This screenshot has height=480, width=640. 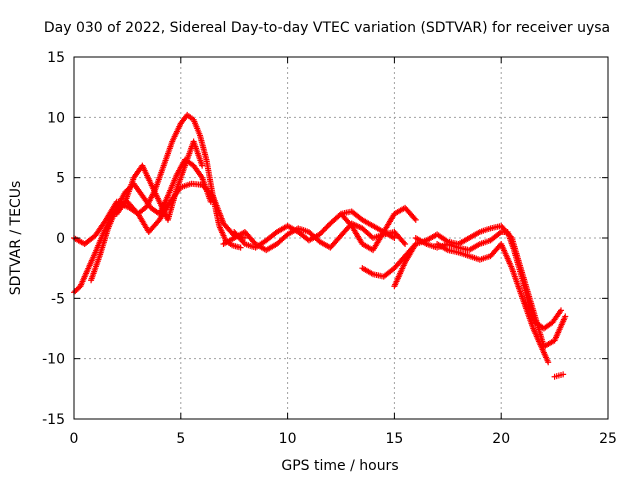 I want to click on x-axis-label: GPS time / hours, so click(x=339, y=466).